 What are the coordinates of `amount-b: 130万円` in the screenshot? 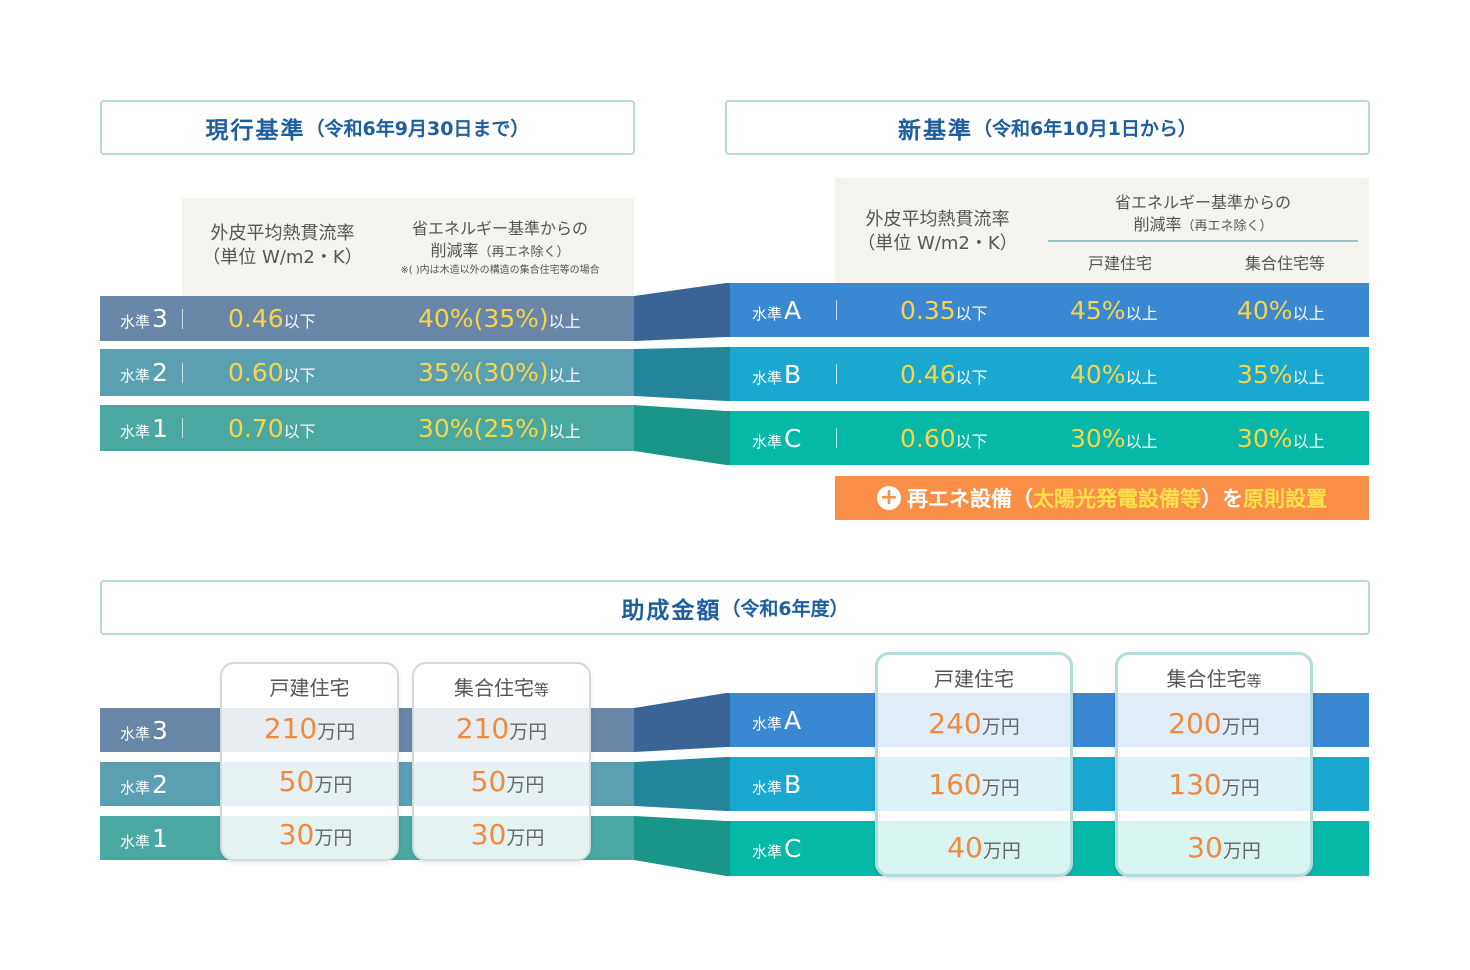 It's located at (1214, 784).